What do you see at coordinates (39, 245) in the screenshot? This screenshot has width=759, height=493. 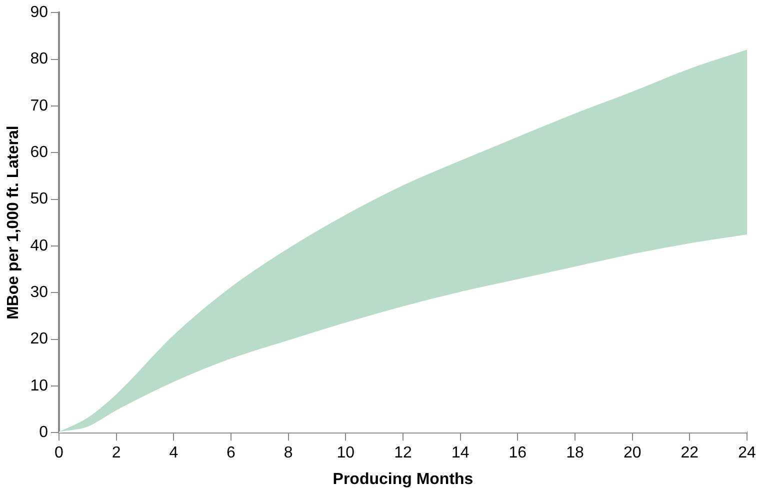 I see `y-tick-label: 40` at bounding box center [39, 245].